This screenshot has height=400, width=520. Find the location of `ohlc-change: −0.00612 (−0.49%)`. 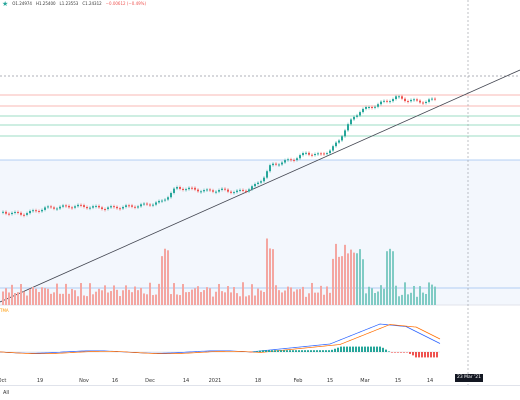

ohlc-change: −0.00612 (−0.49%) is located at coordinates (126, 3).